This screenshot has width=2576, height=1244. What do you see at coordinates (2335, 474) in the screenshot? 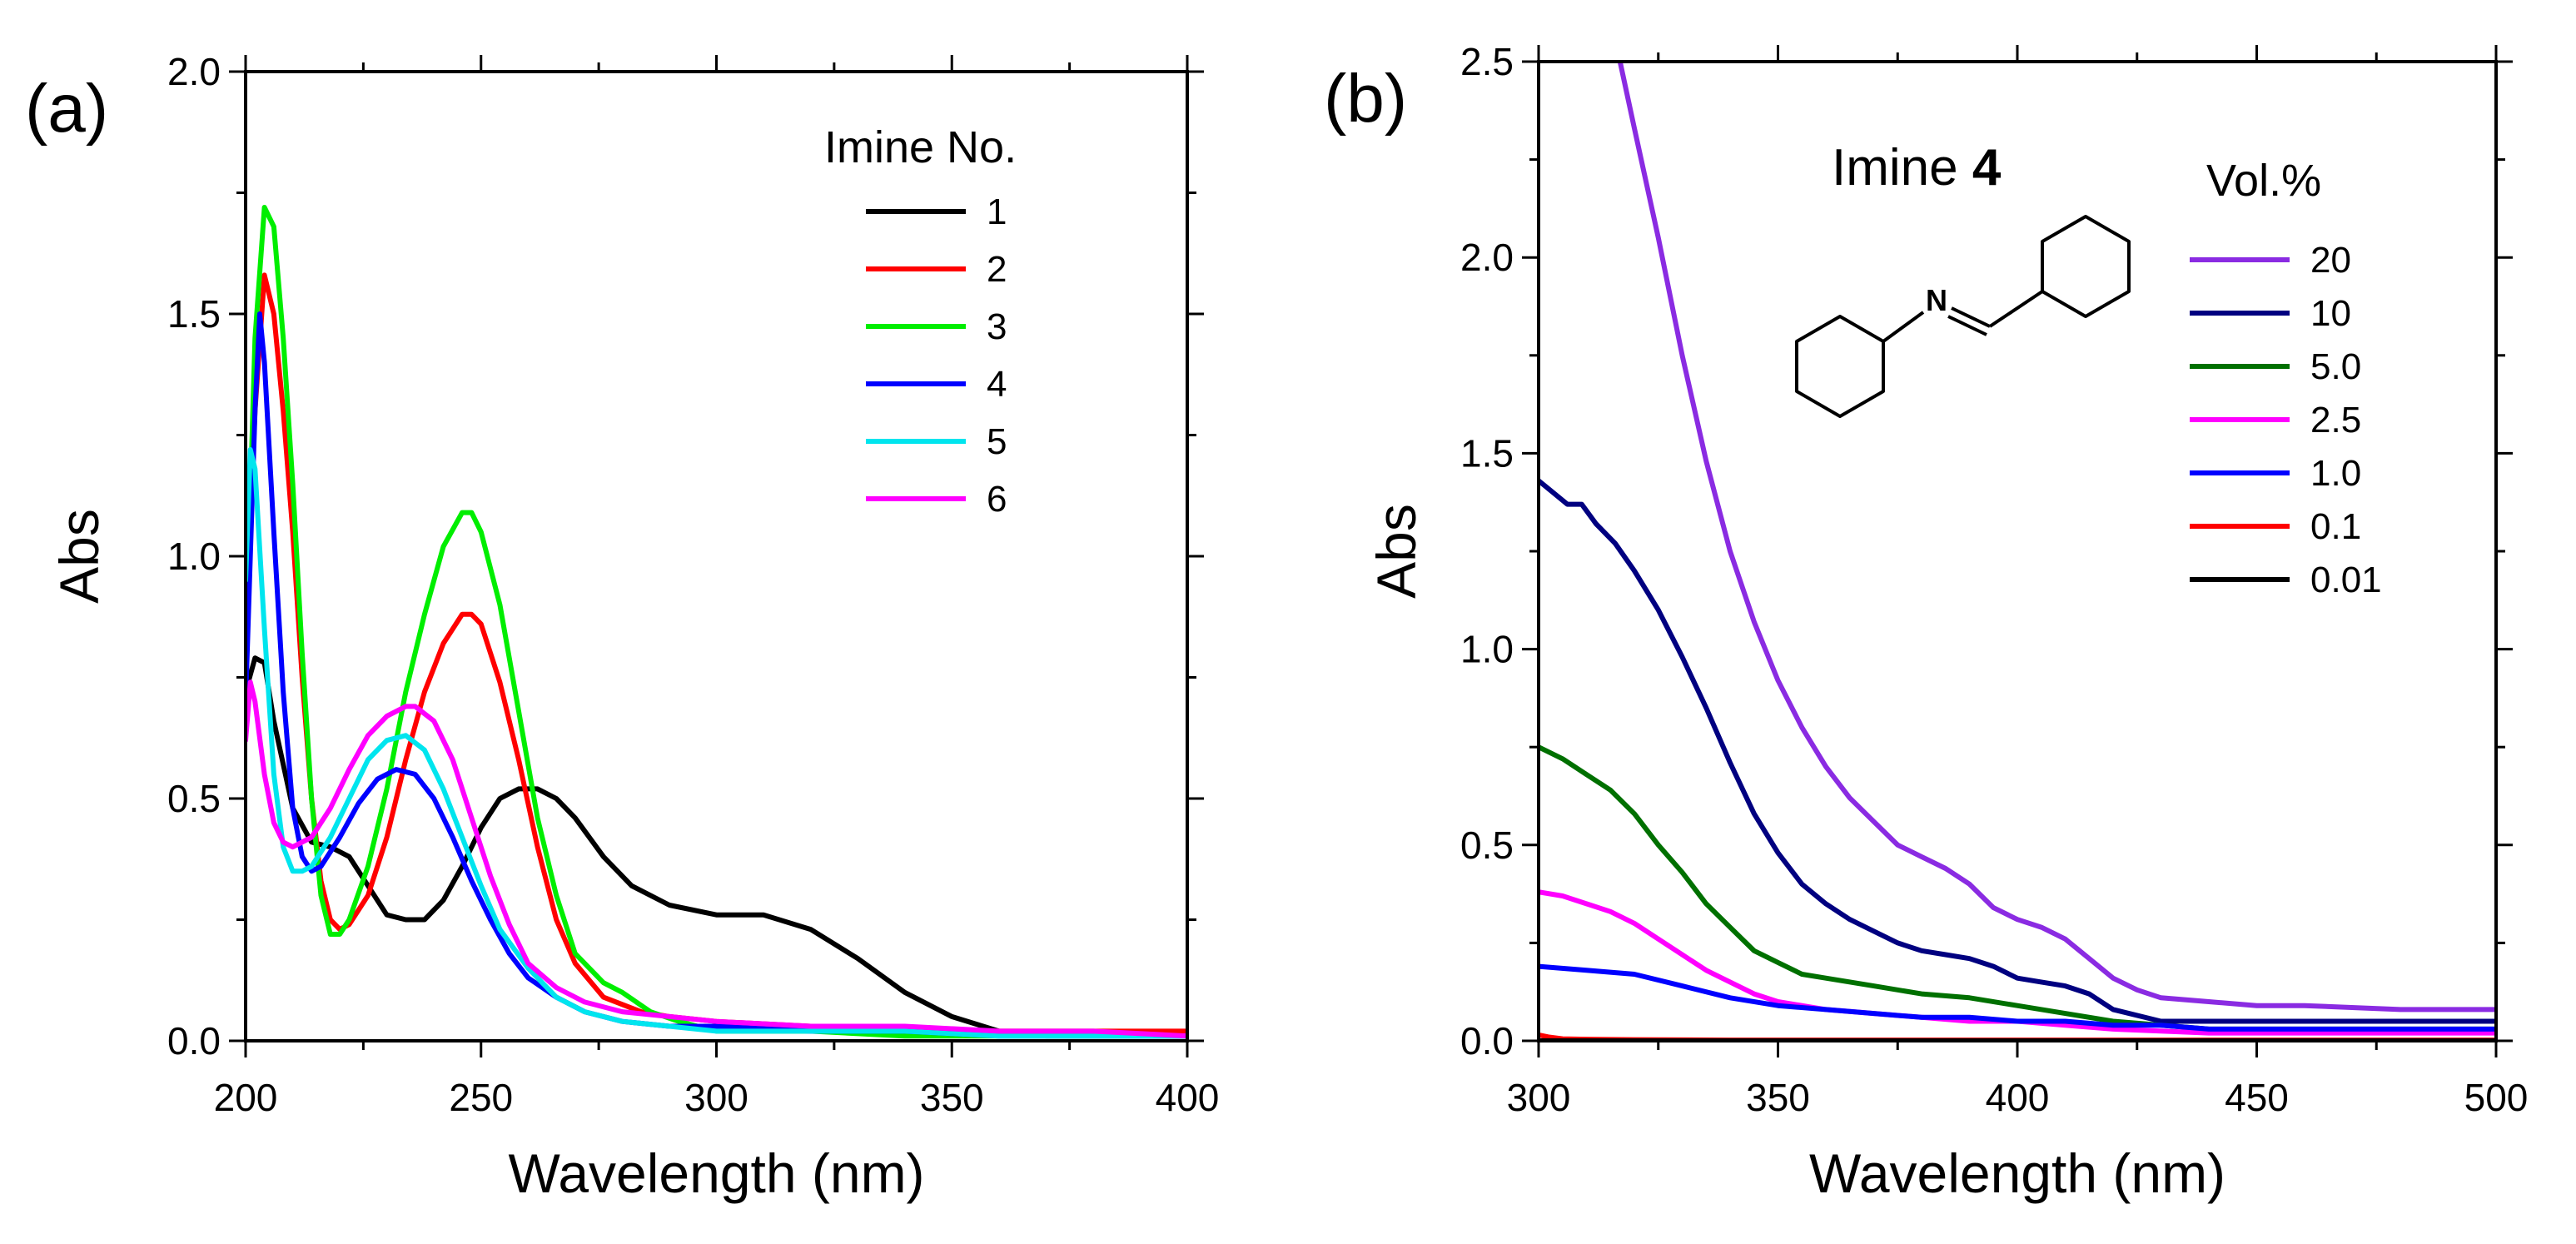
I see `legend-label-1.0: 1.0` at bounding box center [2335, 474].